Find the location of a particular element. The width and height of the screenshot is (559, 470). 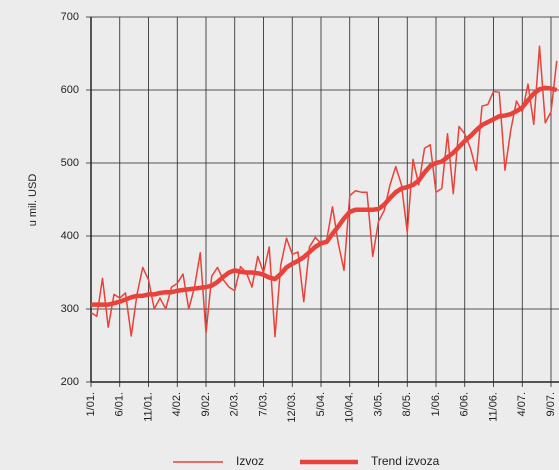

y-tick-label: 200 is located at coordinates (70, 382).